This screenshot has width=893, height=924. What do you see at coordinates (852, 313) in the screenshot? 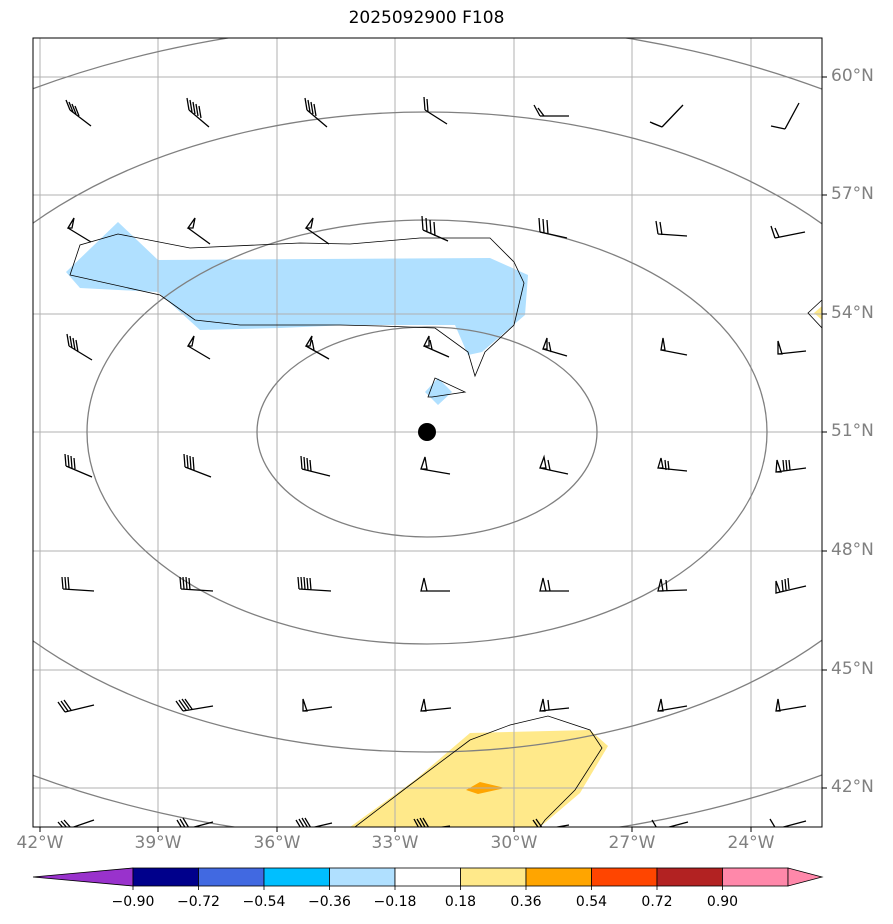
I see `lat-label-54n: 54°N` at bounding box center [852, 313].